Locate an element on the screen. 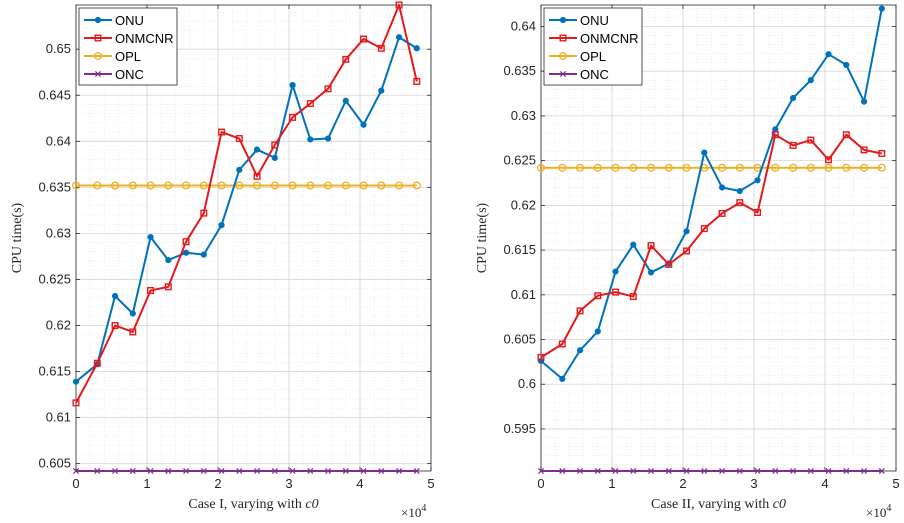  x-tick-label: 1 is located at coordinates (611, 483).